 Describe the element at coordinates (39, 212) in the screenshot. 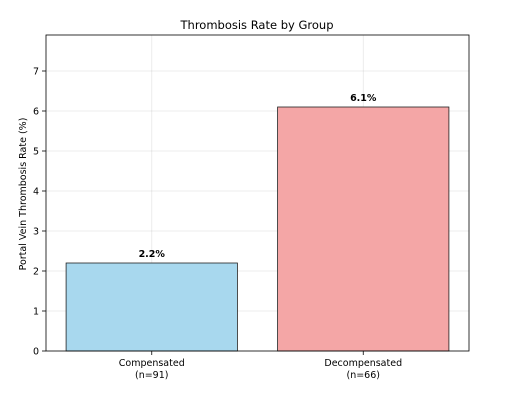

I see `y-axis-ticks: 0 1 2 3 4 5 6 7` at that location.